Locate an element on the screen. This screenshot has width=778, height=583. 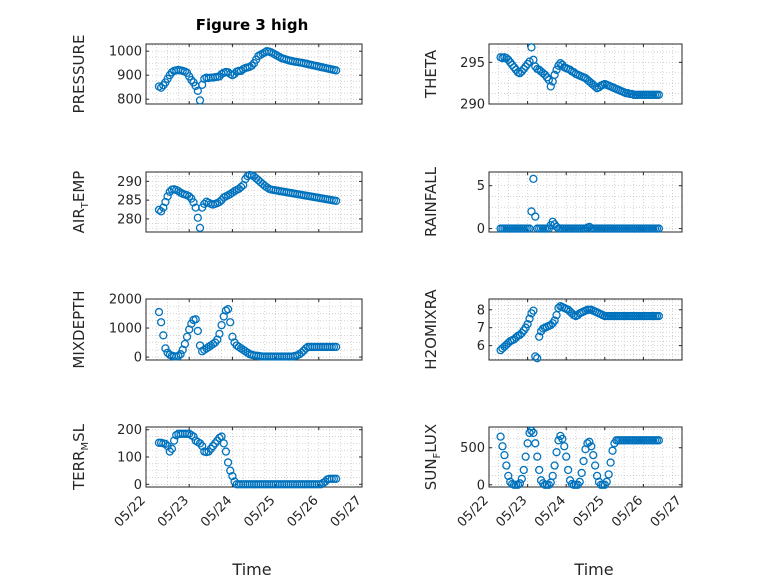
x-tick-label: 05/22 is located at coordinates (473, 511).